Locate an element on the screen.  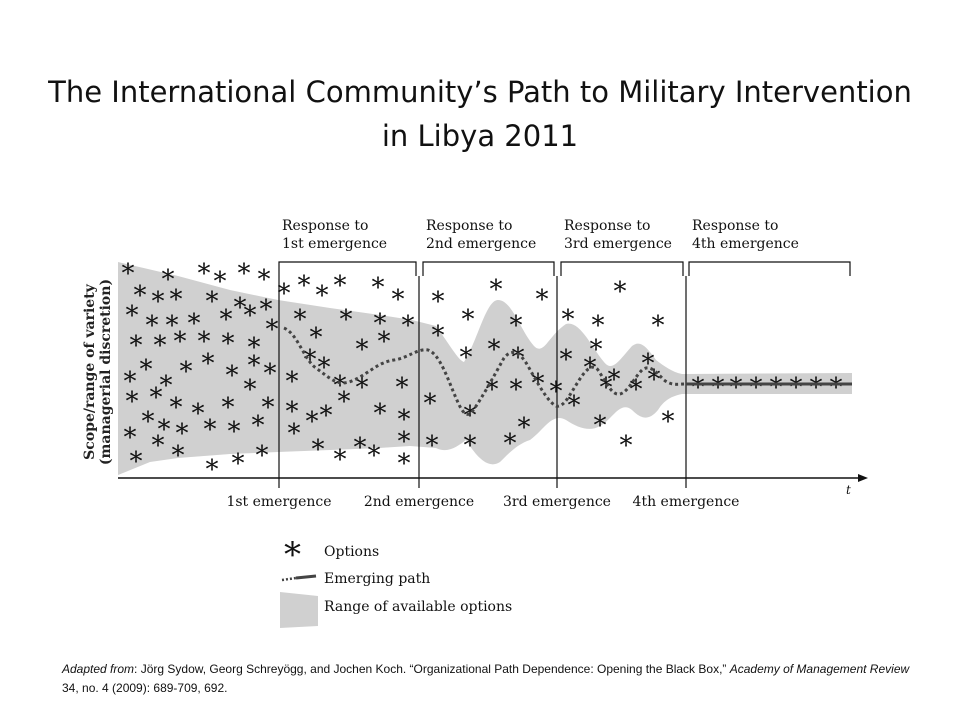
legend-path-label: Emerging path is located at coordinates (377, 579).